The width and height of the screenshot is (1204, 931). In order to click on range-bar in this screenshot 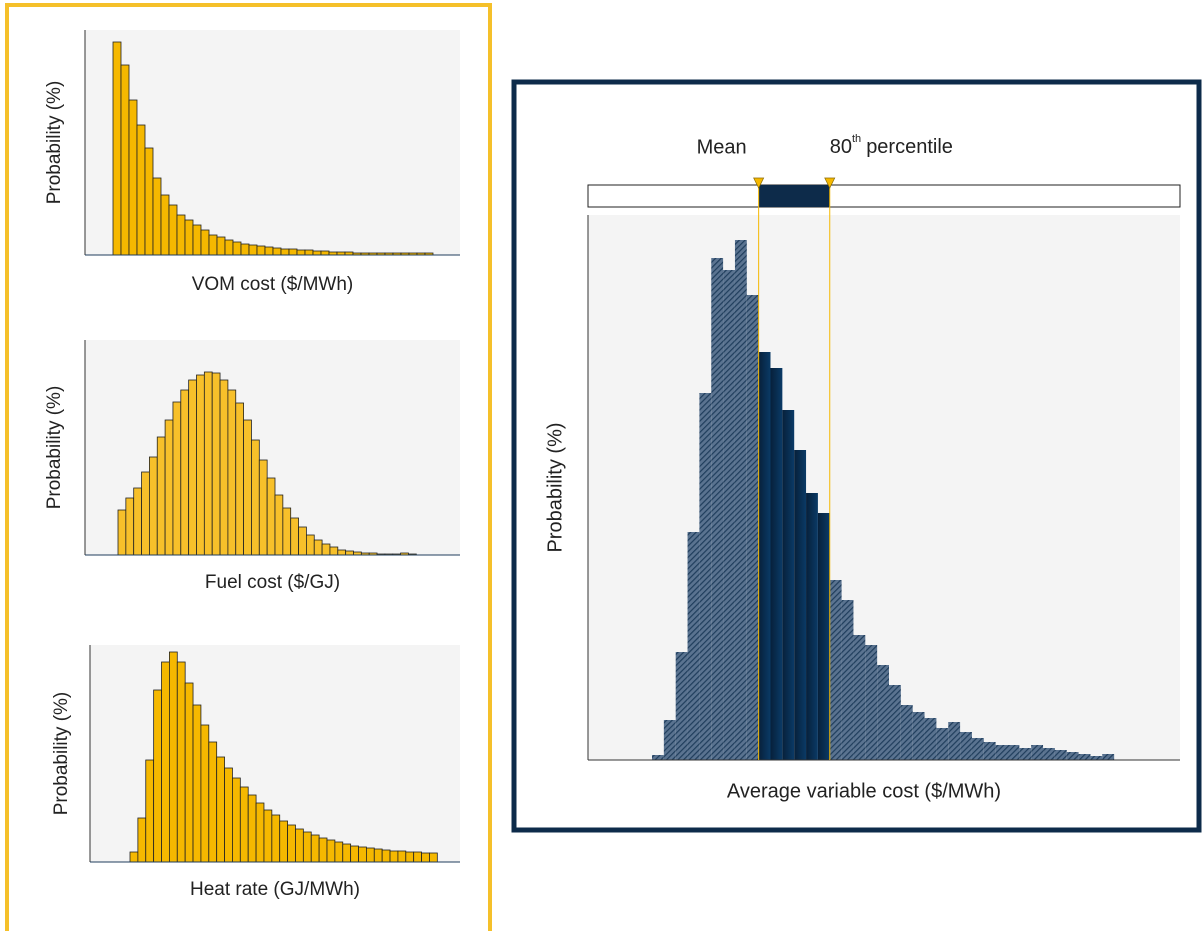, I will do `click(884, 196)`.